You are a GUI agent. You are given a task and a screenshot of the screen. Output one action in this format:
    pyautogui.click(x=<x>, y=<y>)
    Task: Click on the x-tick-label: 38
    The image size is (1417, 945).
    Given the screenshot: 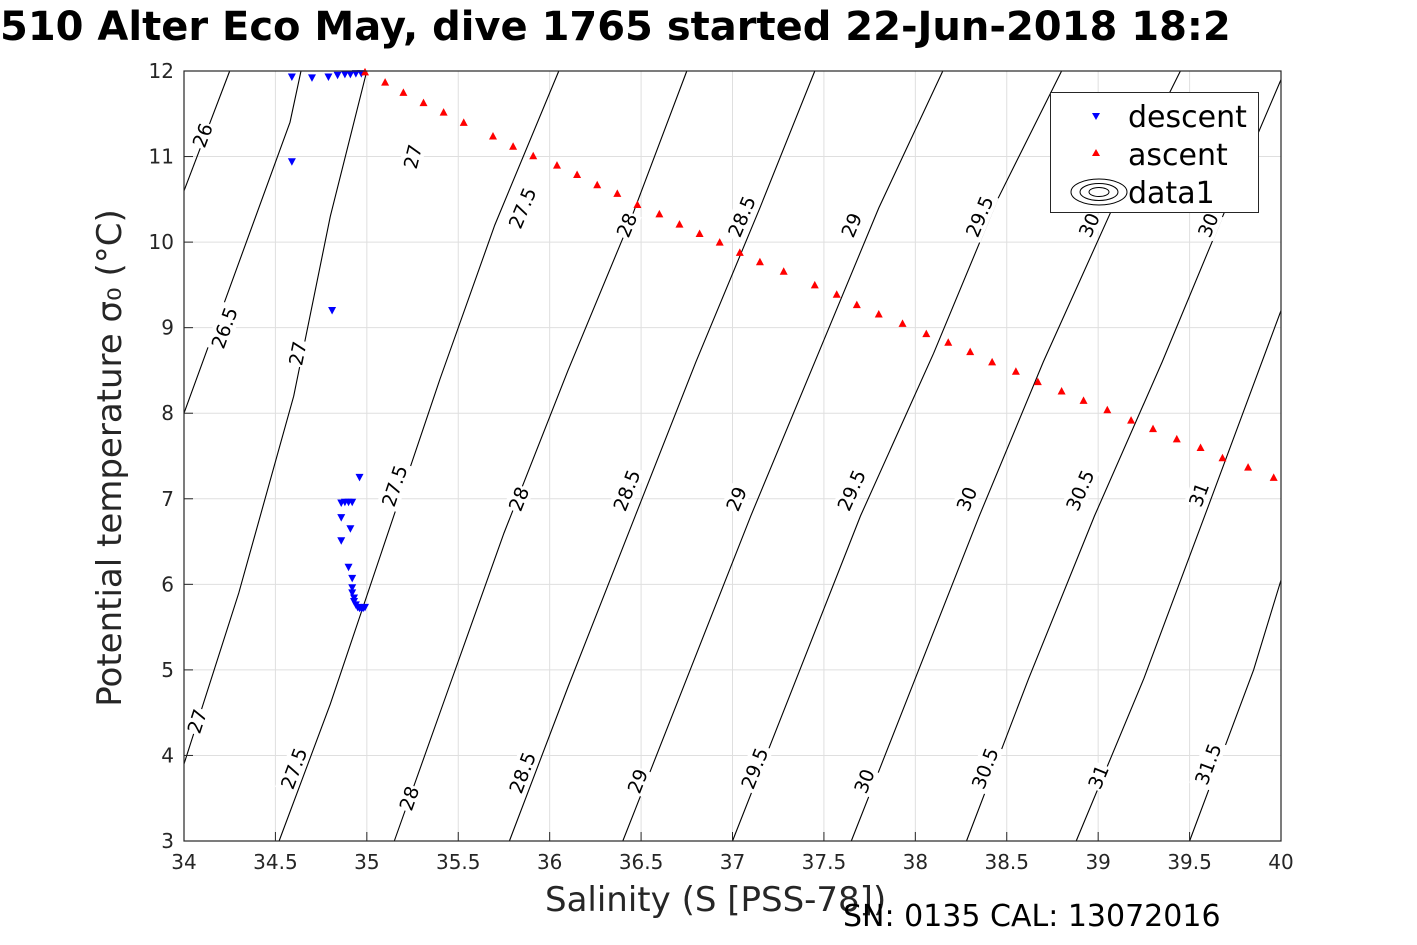 What is the action you would take?
    pyautogui.click(x=915, y=862)
    